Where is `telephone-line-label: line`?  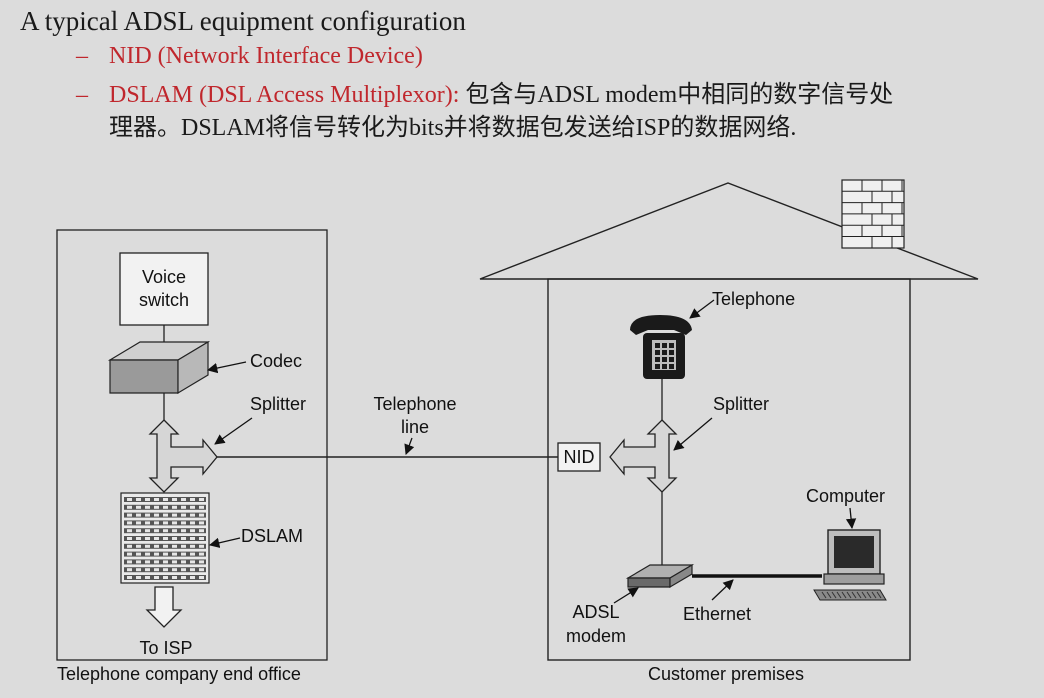 telephone-line-label: line is located at coordinates (415, 427).